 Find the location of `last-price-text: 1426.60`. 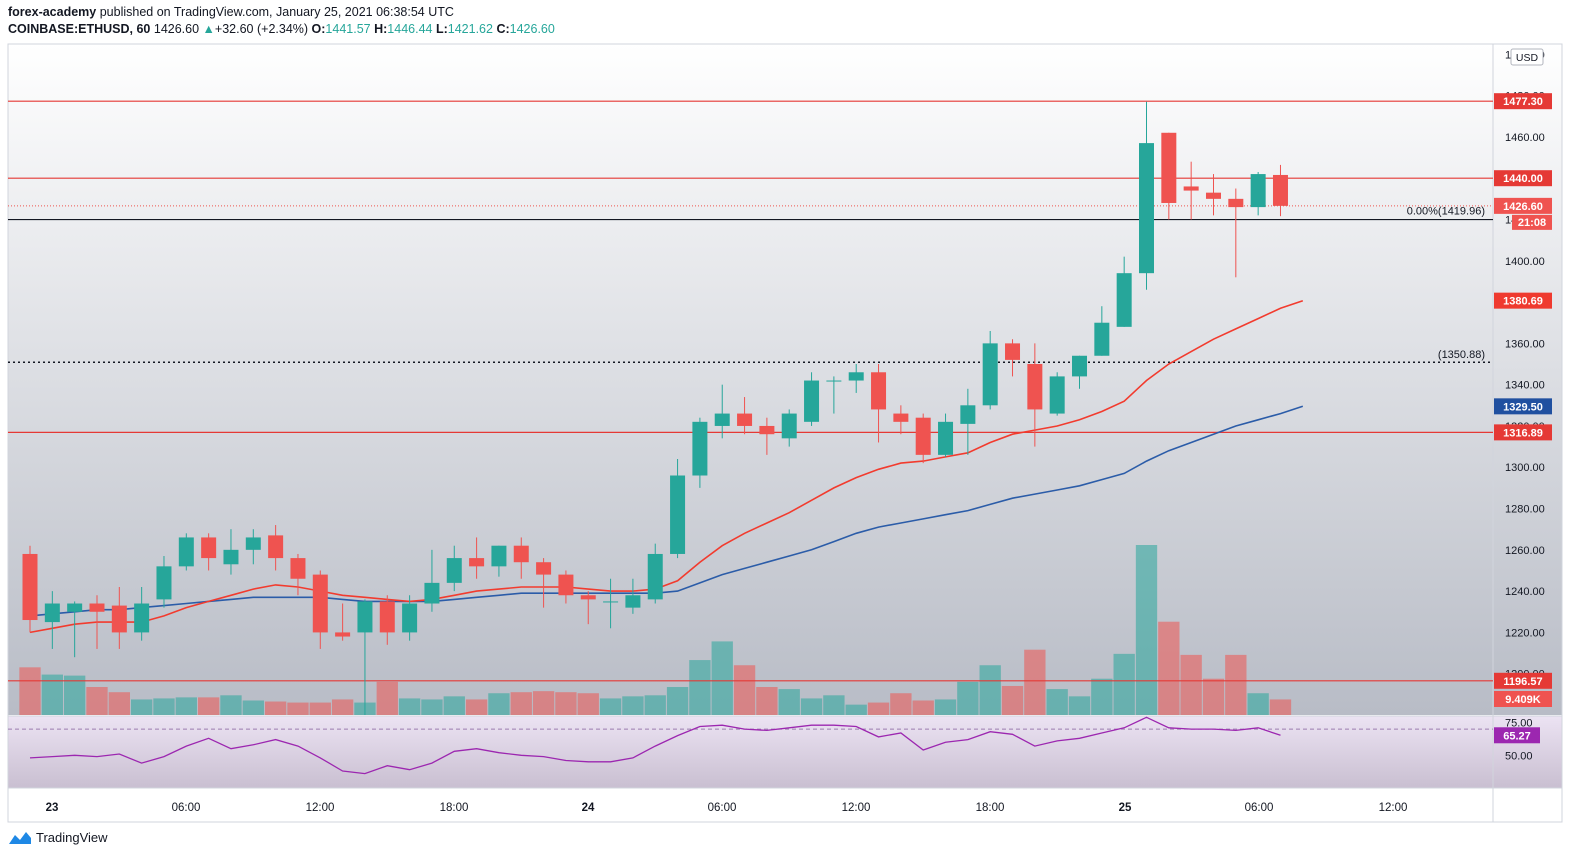

last-price-text: 1426.60 is located at coordinates (176, 29).